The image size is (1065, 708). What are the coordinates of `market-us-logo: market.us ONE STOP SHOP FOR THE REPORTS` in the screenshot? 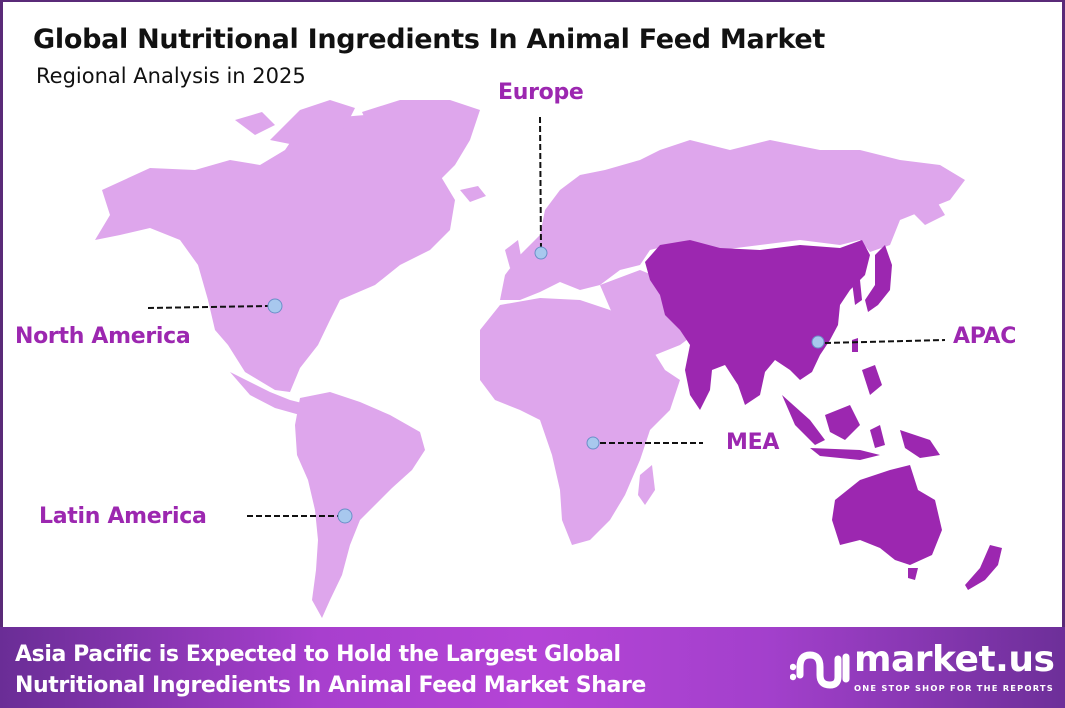 It's located at (922, 667).